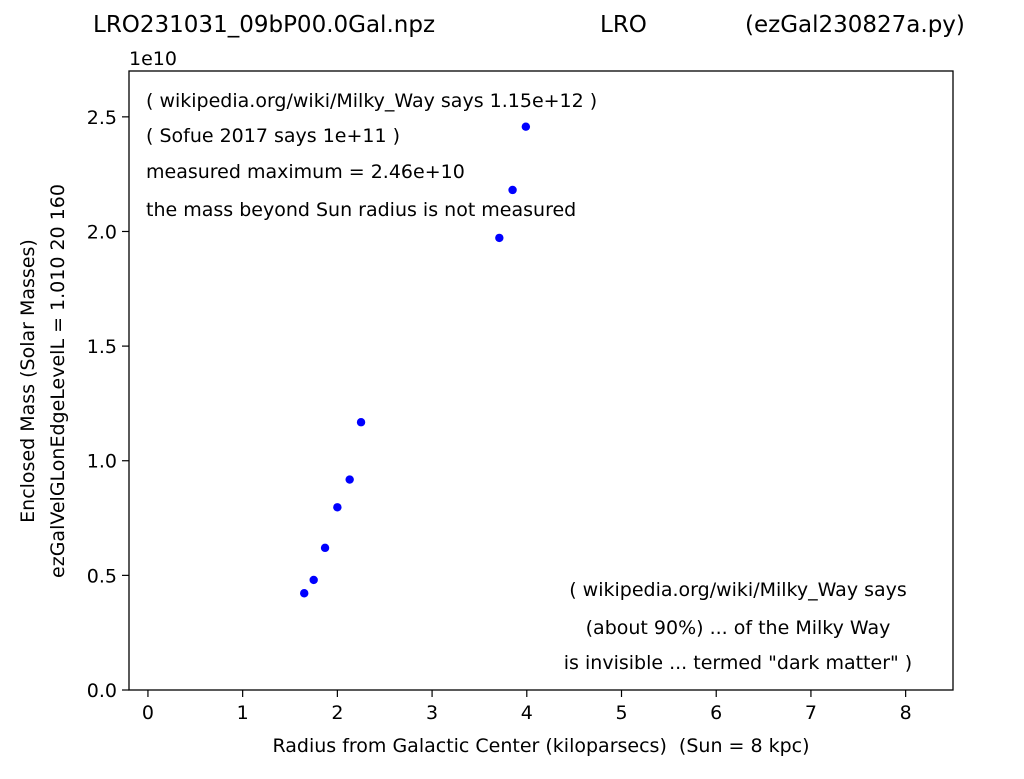  Describe the element at coordinates (432, 713) in the screenshot. I see `x-tick-label: 3` at that location.